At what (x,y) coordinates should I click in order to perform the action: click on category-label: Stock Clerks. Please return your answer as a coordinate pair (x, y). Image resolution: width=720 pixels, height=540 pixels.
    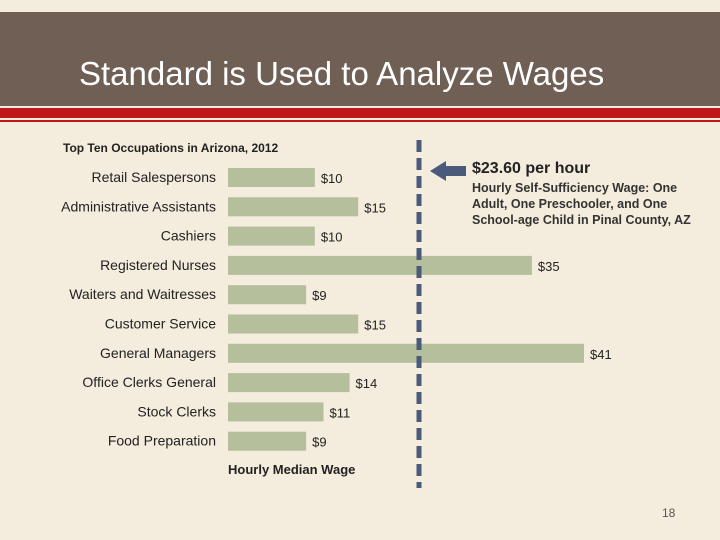
    Looking at the image, I should click on (176, 411).